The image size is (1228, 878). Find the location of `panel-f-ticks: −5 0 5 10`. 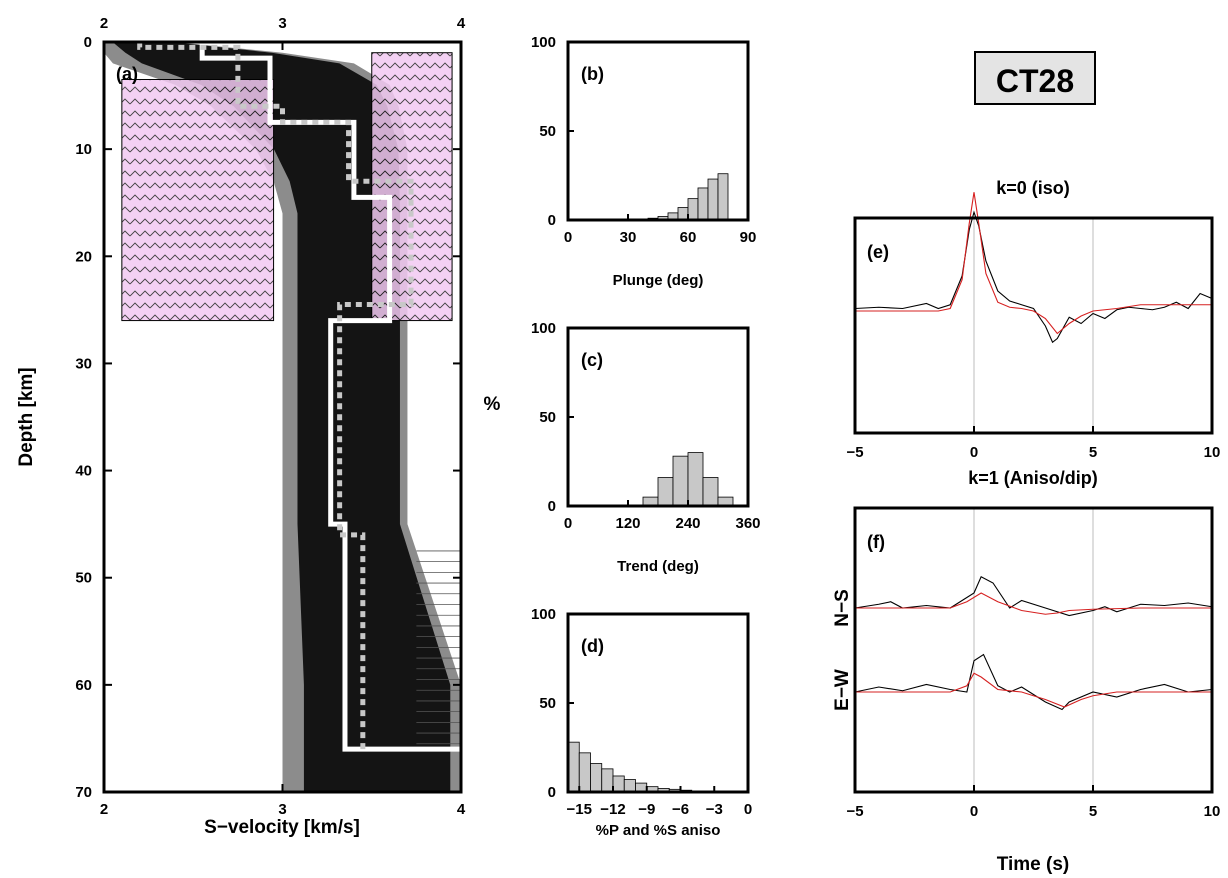

panel-f-ticks: −5 0 5 10 is located at coordinates (1033, 802).